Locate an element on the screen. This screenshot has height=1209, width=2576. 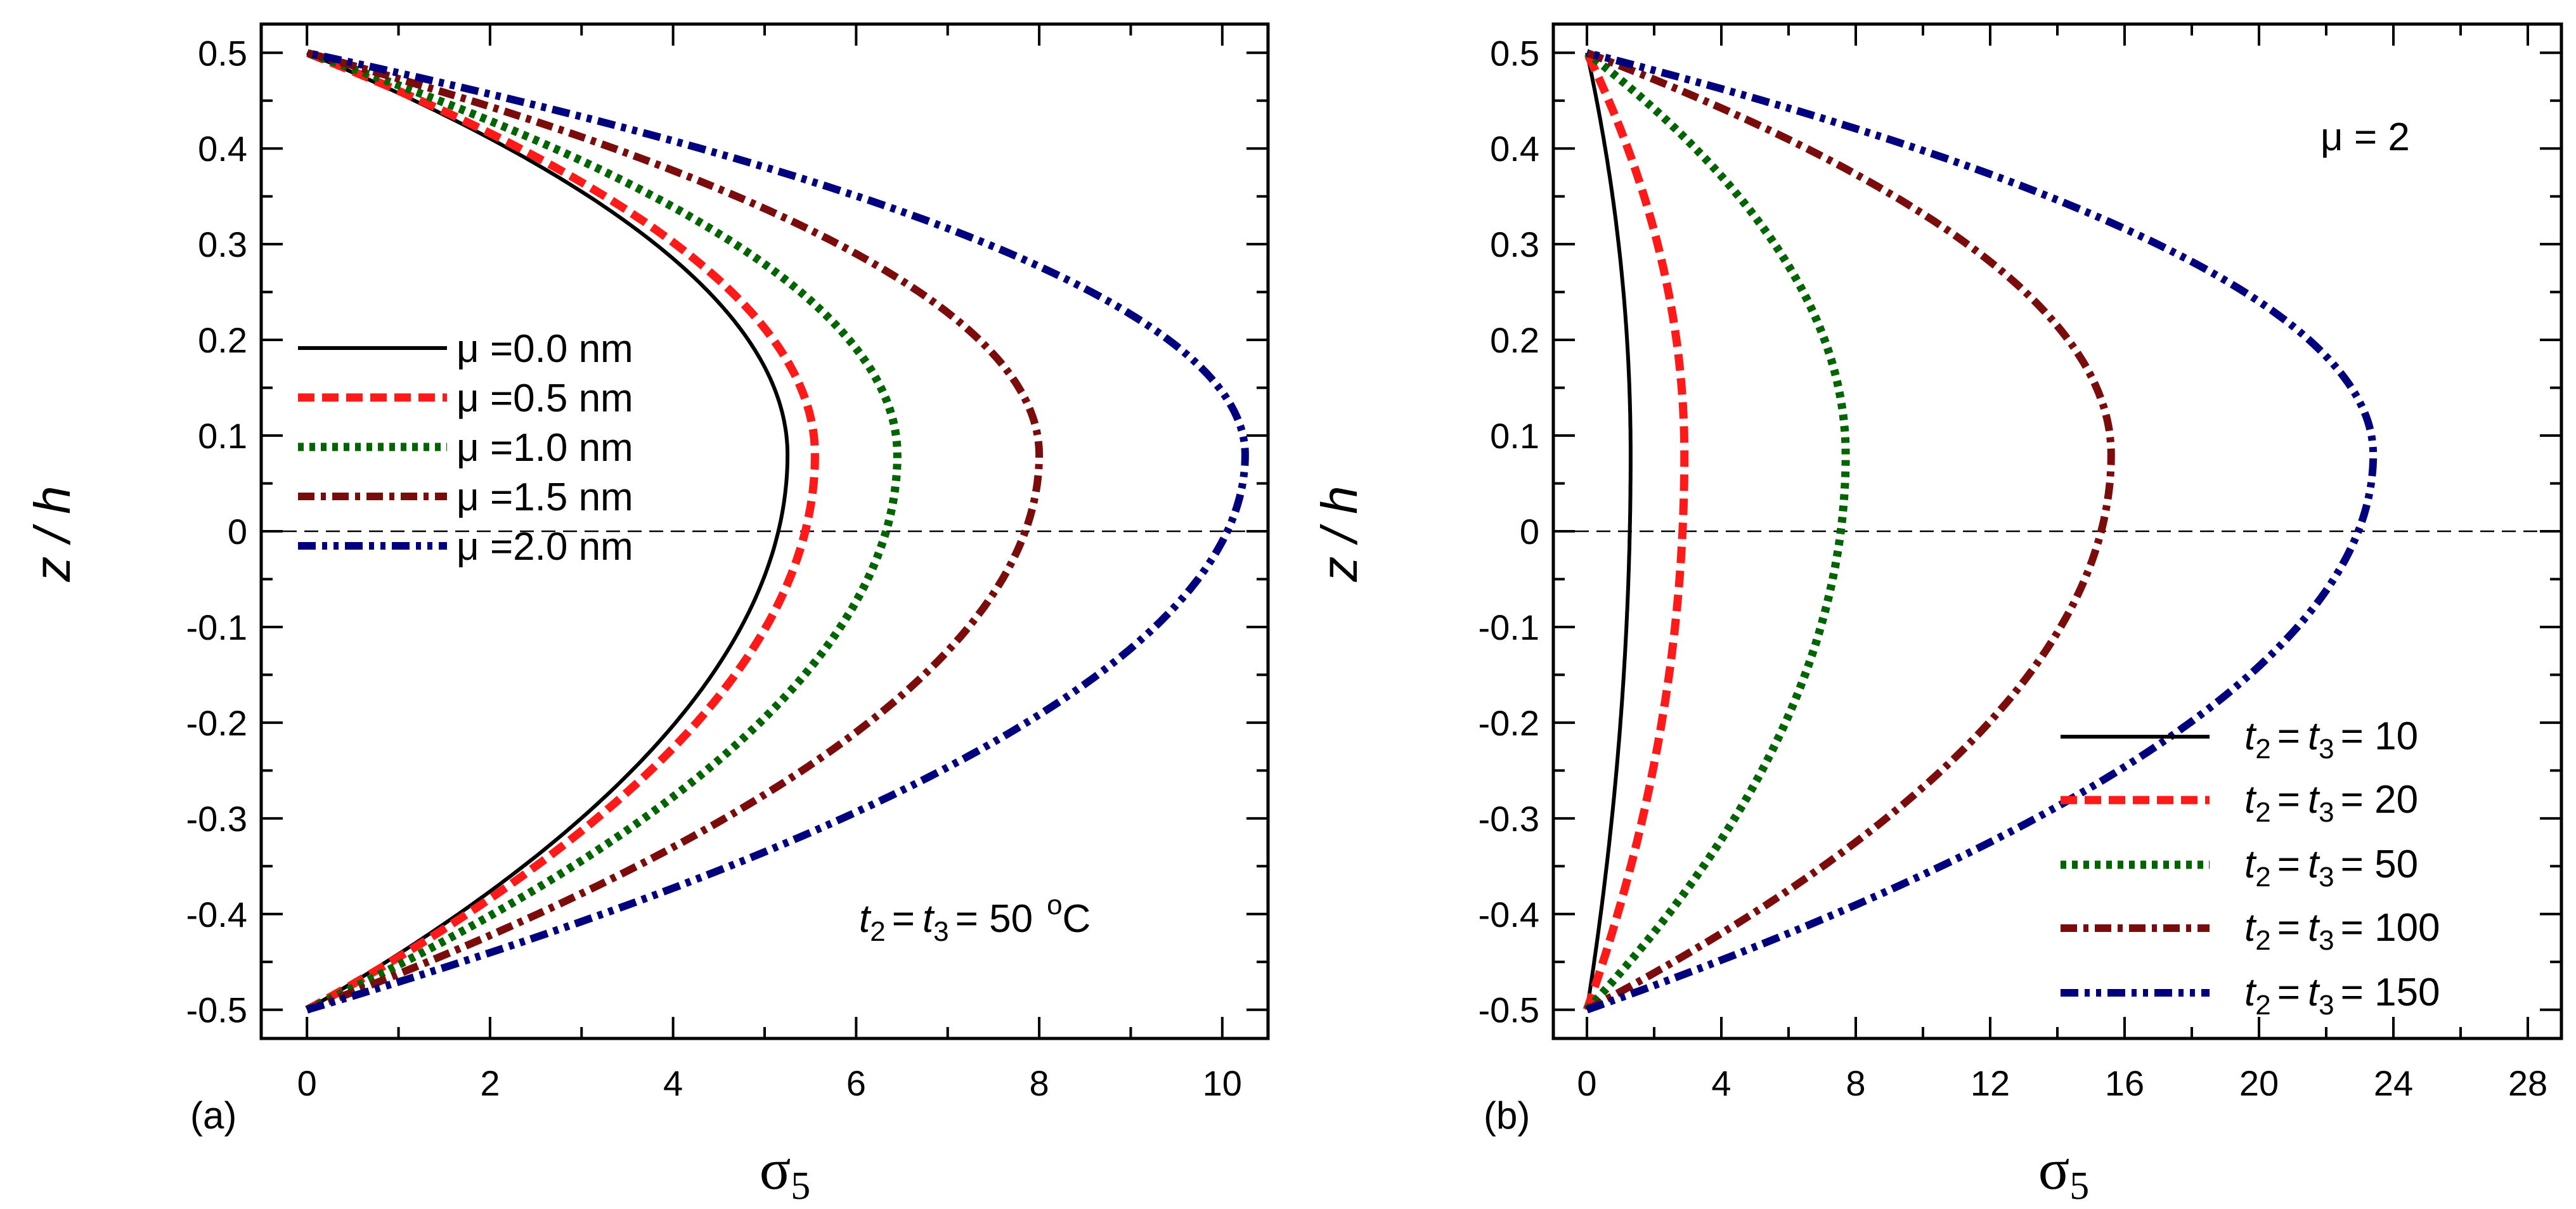
panel-label: (b) is located at coordinates (1507, 1115).